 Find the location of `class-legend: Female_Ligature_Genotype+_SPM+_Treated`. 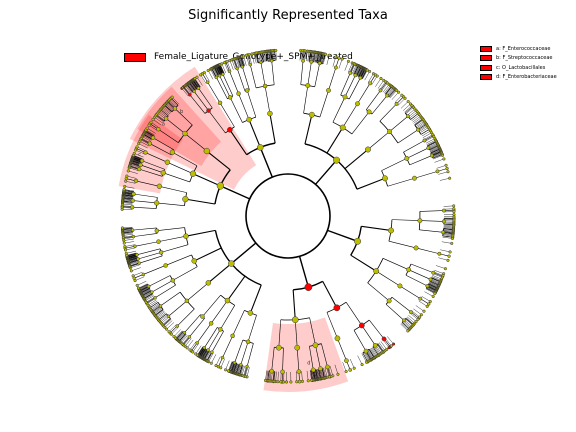

class-legend: Female_Ligature_Genotype+_SPM+_Treated is located at coordinates (238, 57).